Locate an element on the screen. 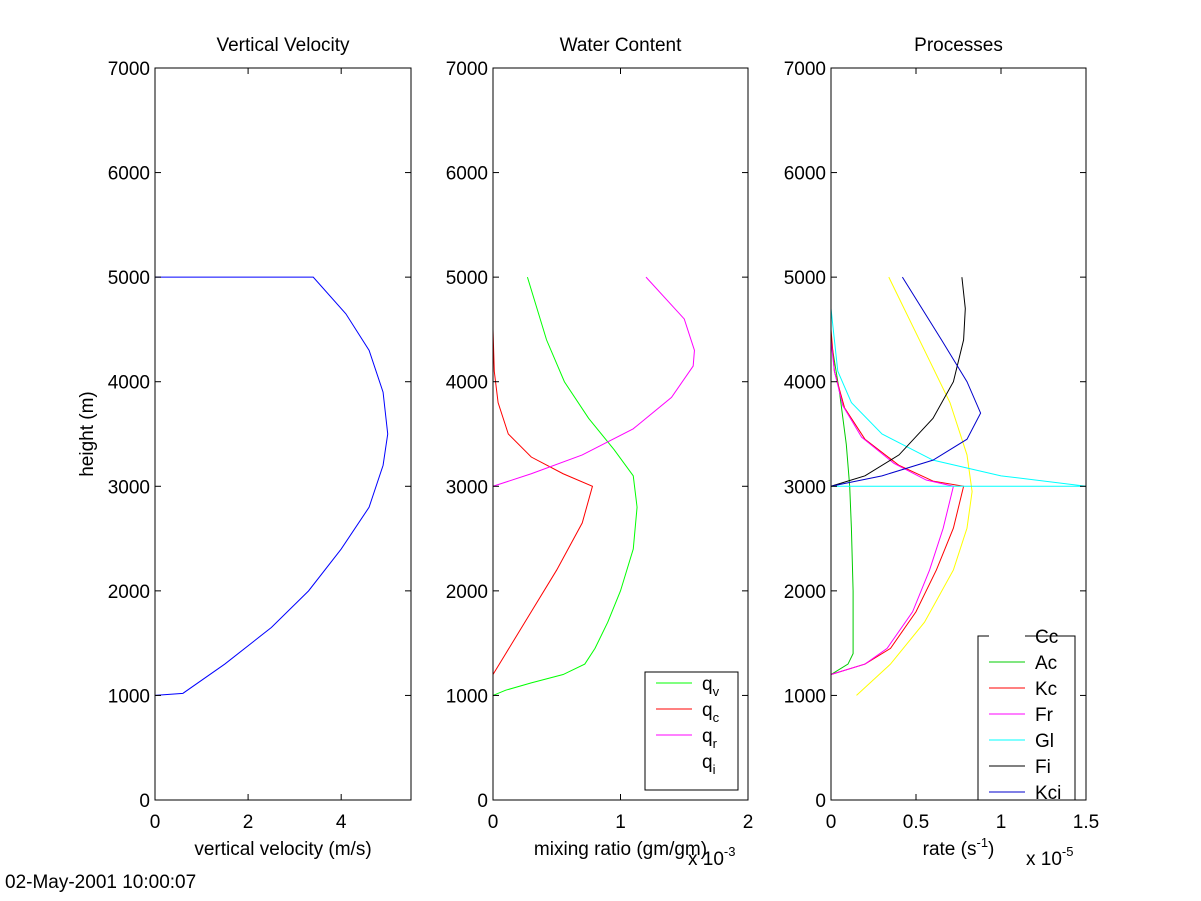  legend-label-subscript: v is located at coordinates (716, 691).